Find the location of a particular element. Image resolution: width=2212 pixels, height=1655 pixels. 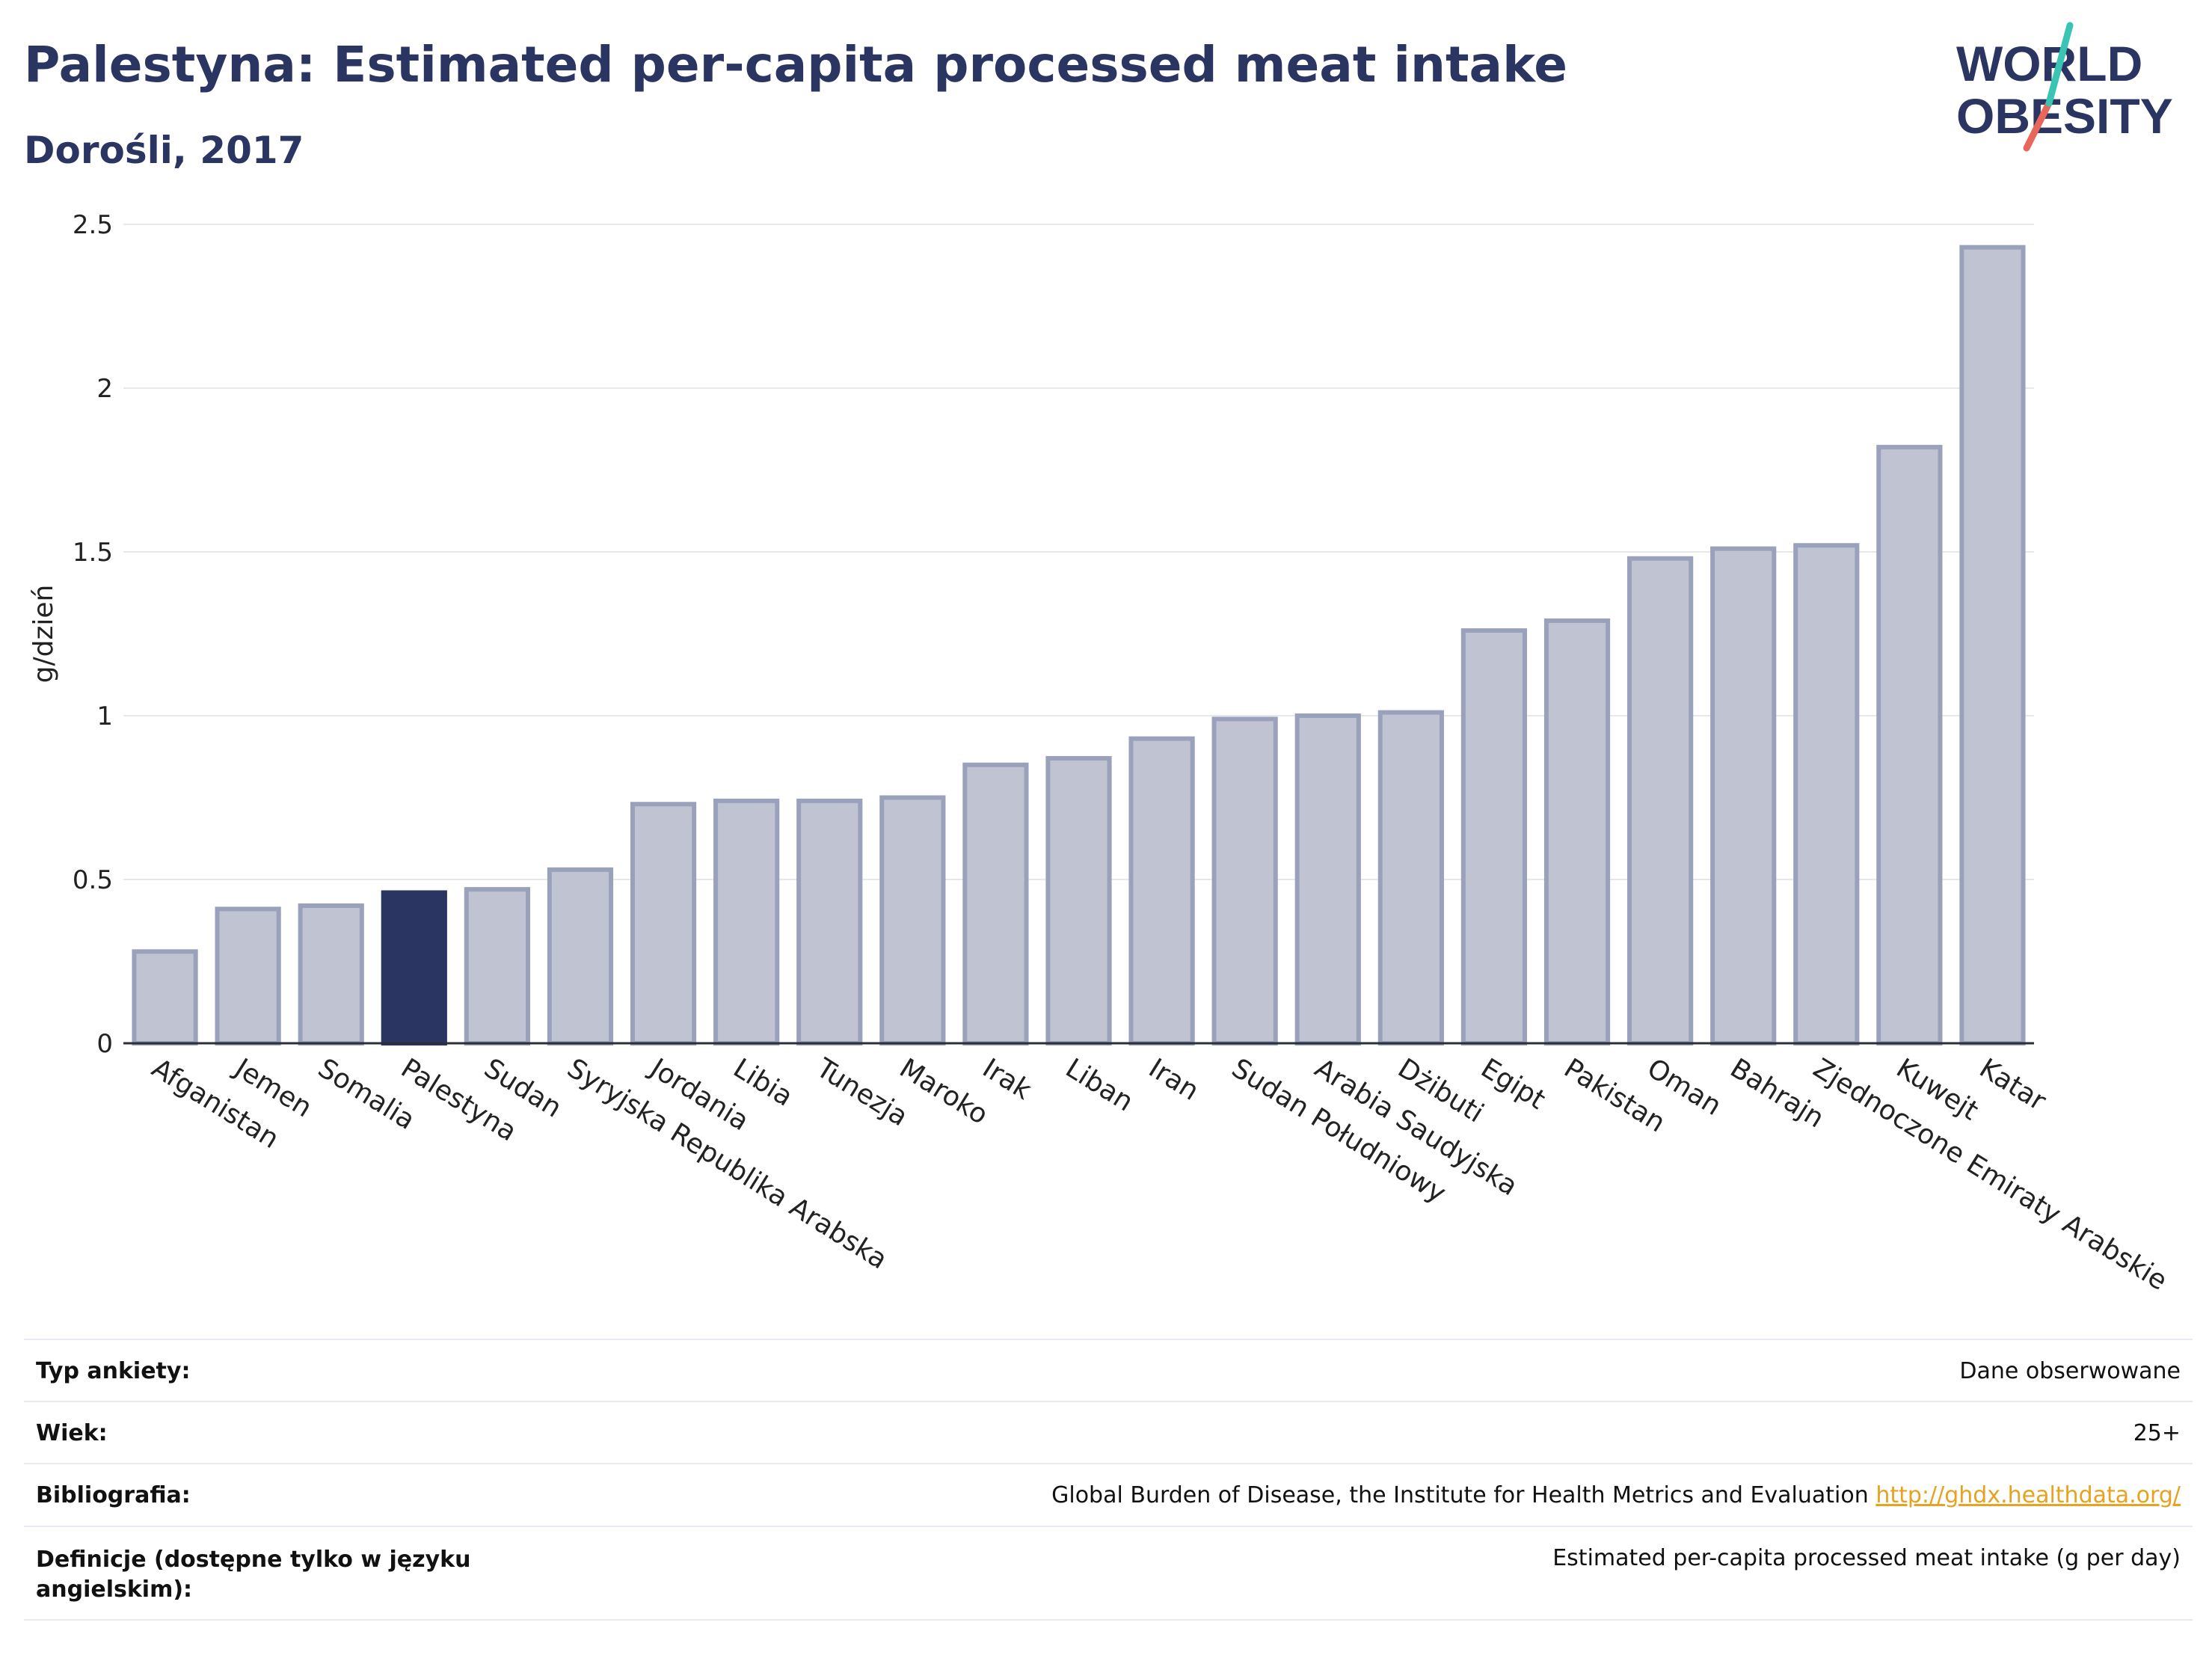

bar-syryjska-republika-arabska is located at coordinates (580, 956).